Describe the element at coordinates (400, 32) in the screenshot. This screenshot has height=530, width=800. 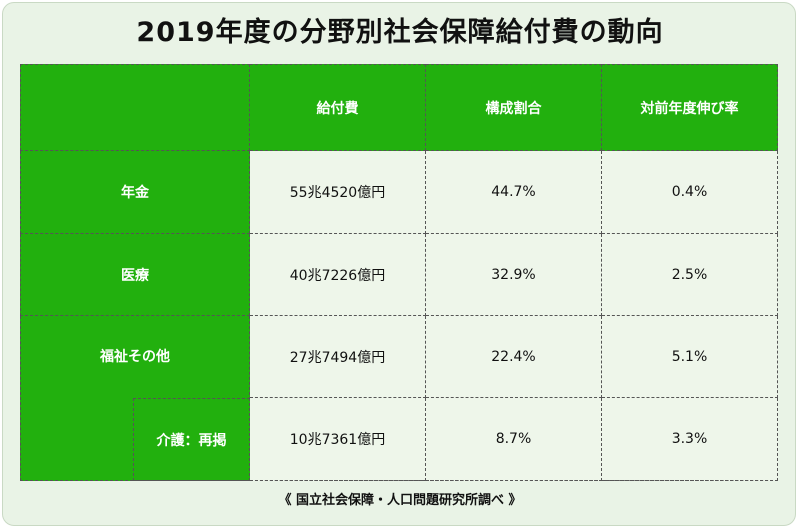
I see `page-title: 2019年度の分野別社会保障給付費の動向` at that location.